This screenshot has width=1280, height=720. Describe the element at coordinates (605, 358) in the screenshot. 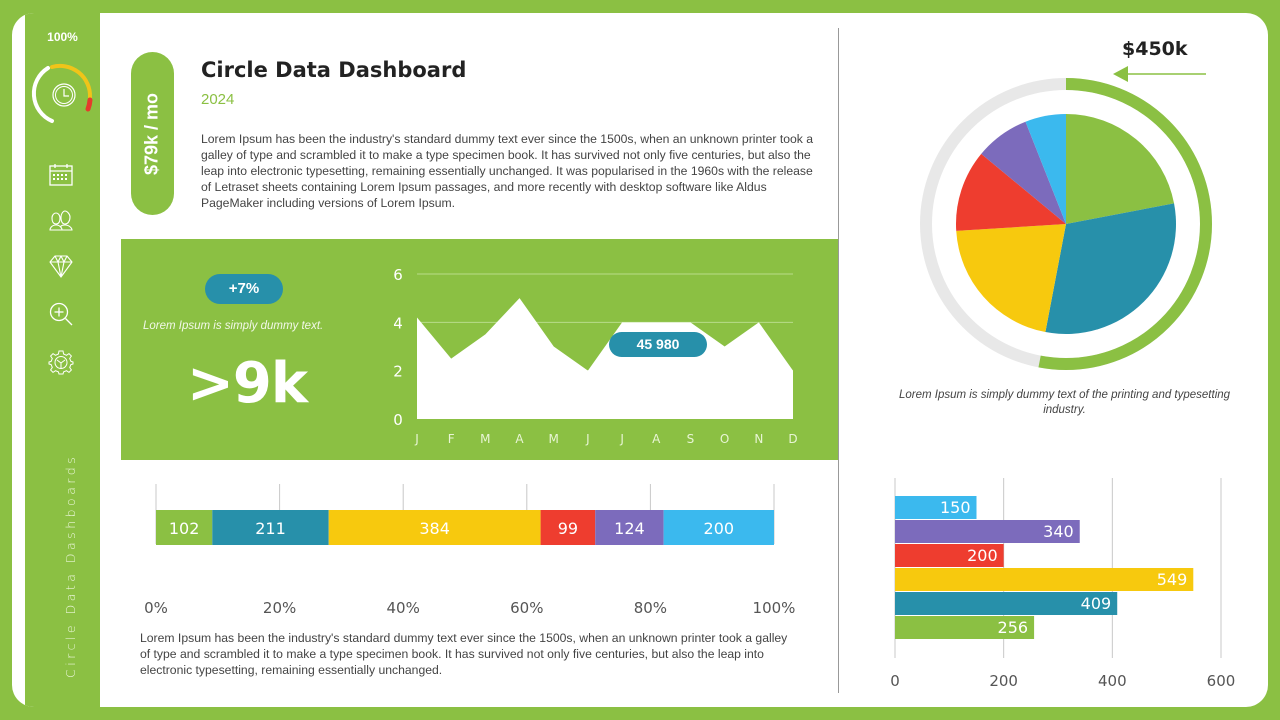

I see `area-series` at that location.